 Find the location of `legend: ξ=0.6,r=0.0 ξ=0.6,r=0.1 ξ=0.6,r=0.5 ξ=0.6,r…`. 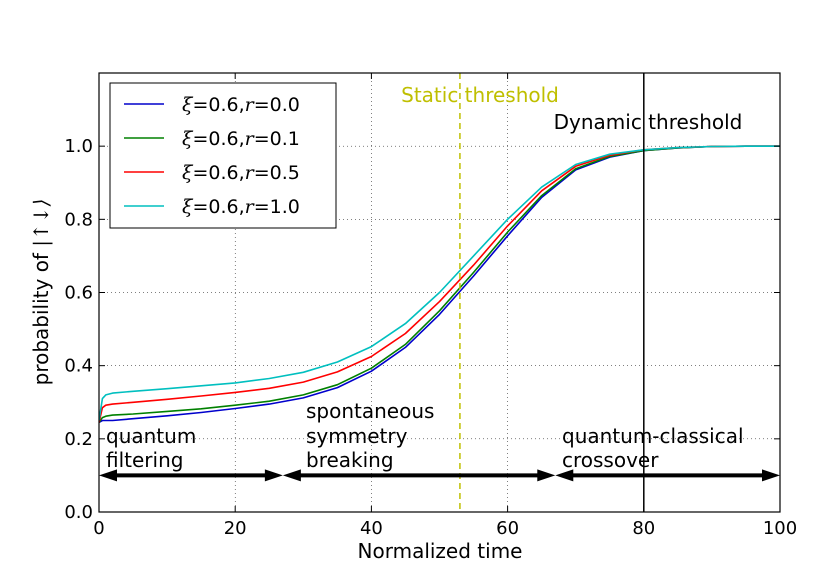

legend: ξ=0.6,r=0.0 ξ=0.6,r=0.1 ξ=0.6,r=0.5 ξ=0.6,r… is located at coordinates (223, 155).